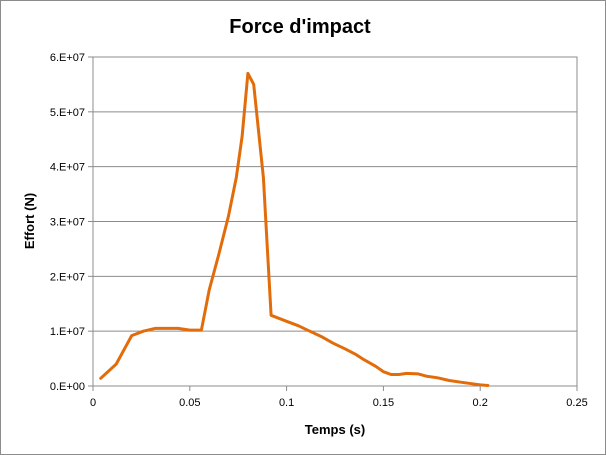 The image size is (606, 455). Describe the element at coordinates (29, 221) in the screenshot. I see `y-axis-label: Effort (N)` at that location.